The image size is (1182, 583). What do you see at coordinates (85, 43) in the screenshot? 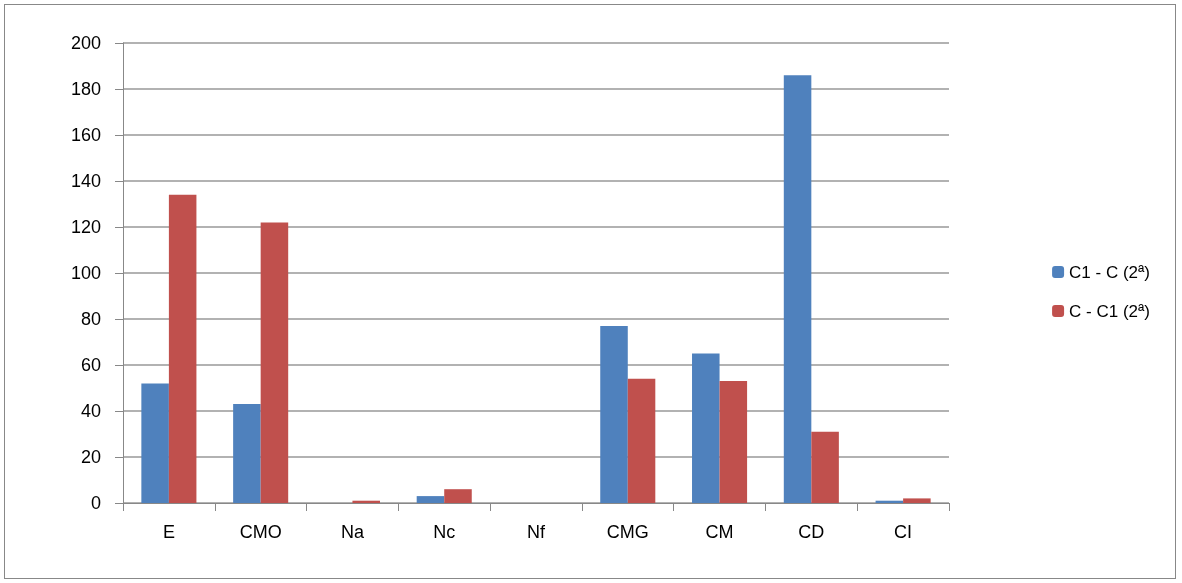
I see `y-tick-label: 200` at bounding box center [85, 43].